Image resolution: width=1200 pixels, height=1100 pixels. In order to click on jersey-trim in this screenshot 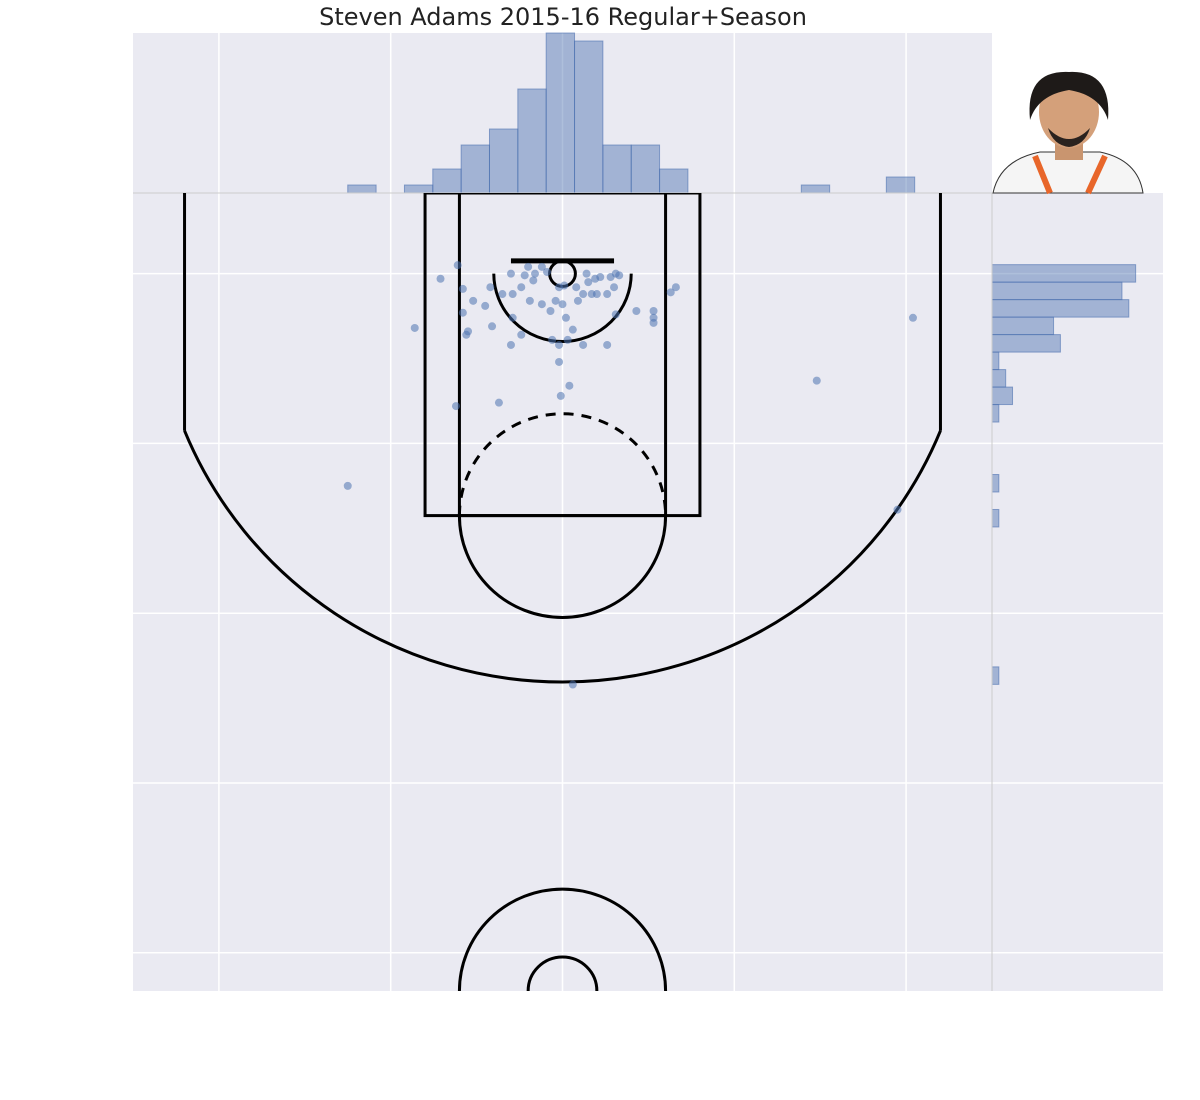, I will do `click(1070, 174)`.